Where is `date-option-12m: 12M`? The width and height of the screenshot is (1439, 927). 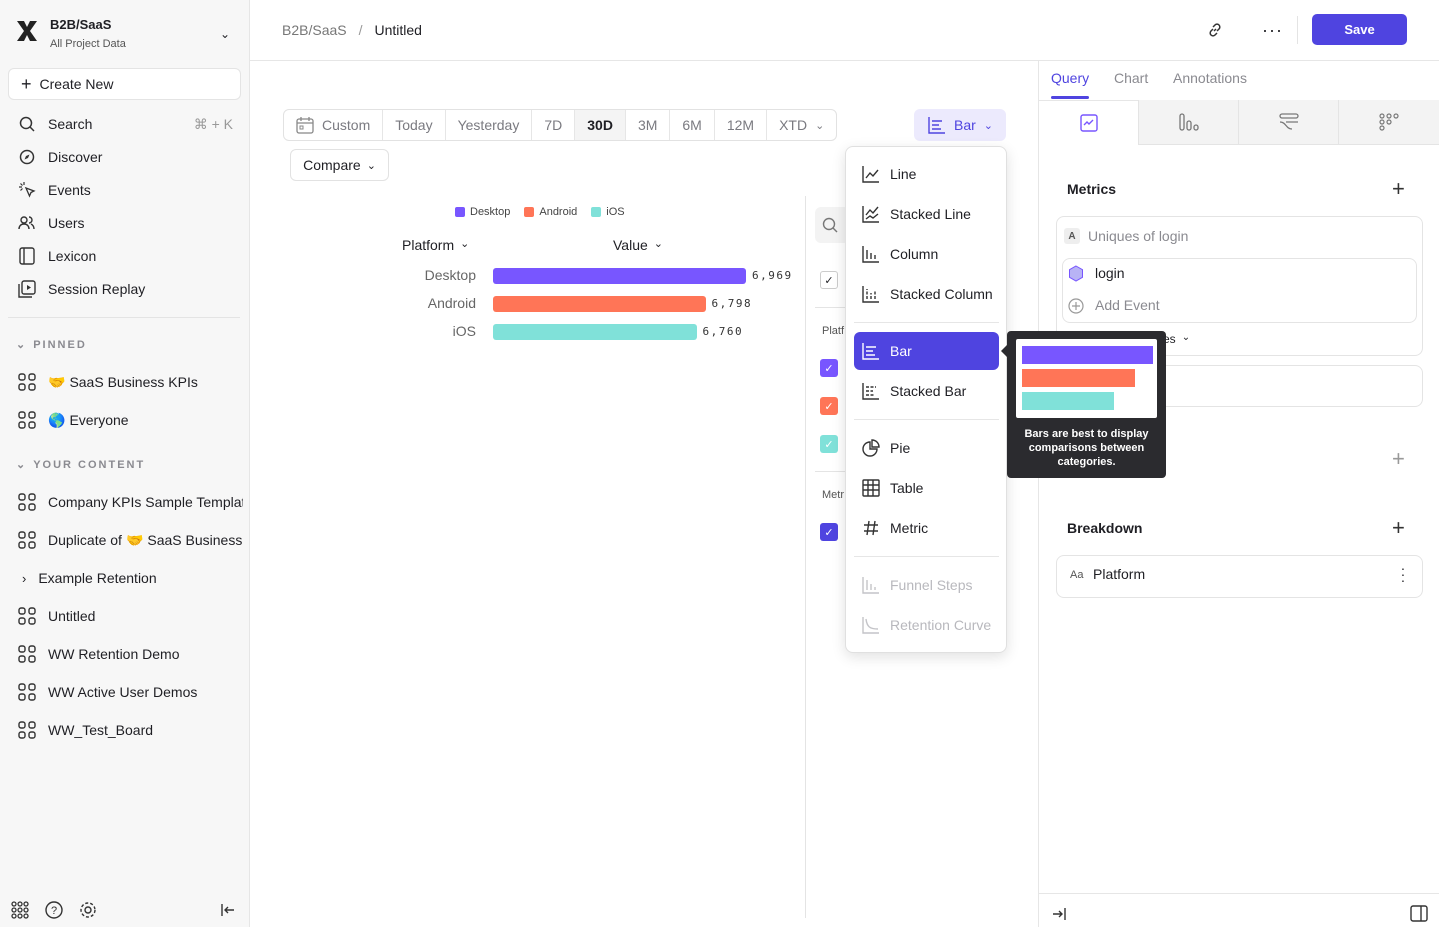 date-option-12m: 12M is located at coordinates (741, 125).